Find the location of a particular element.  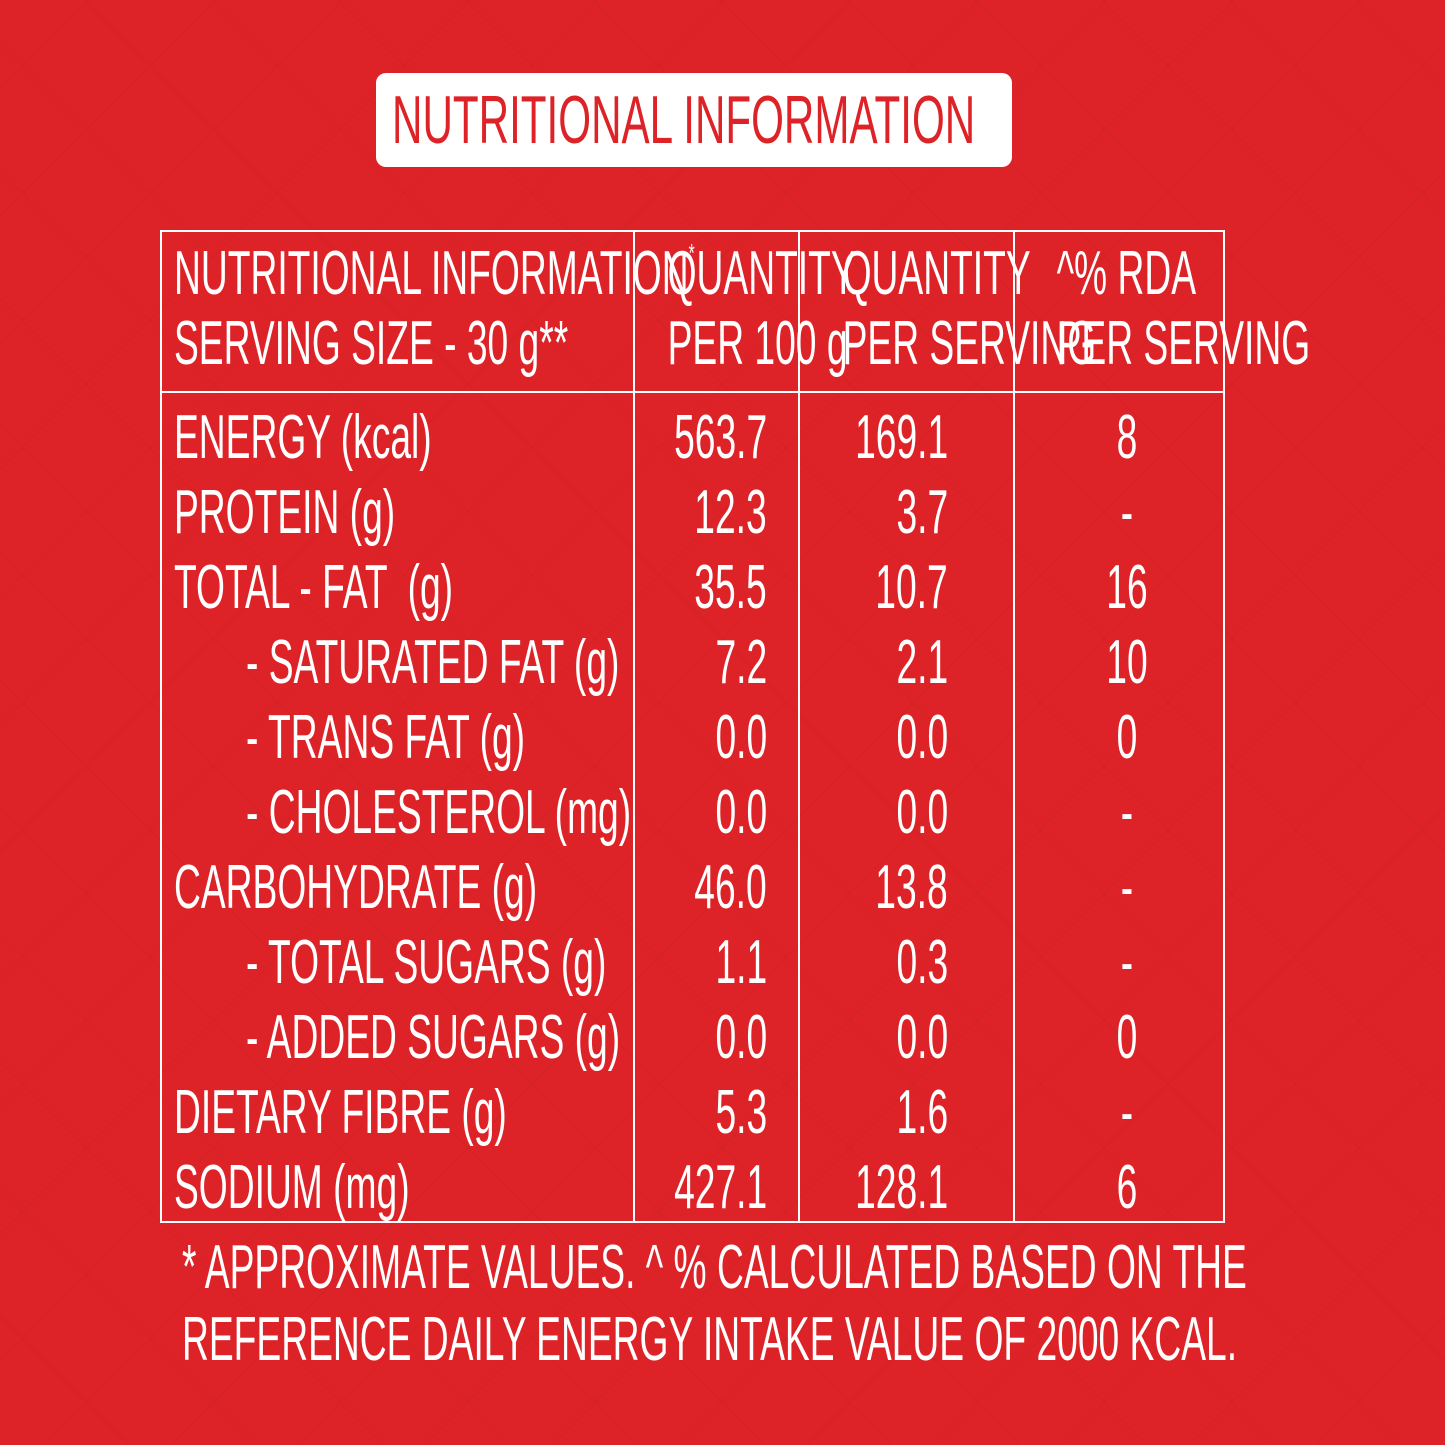

row-nutrient: CARBOHYDRATE (g) is located at coordinates (356, 887).